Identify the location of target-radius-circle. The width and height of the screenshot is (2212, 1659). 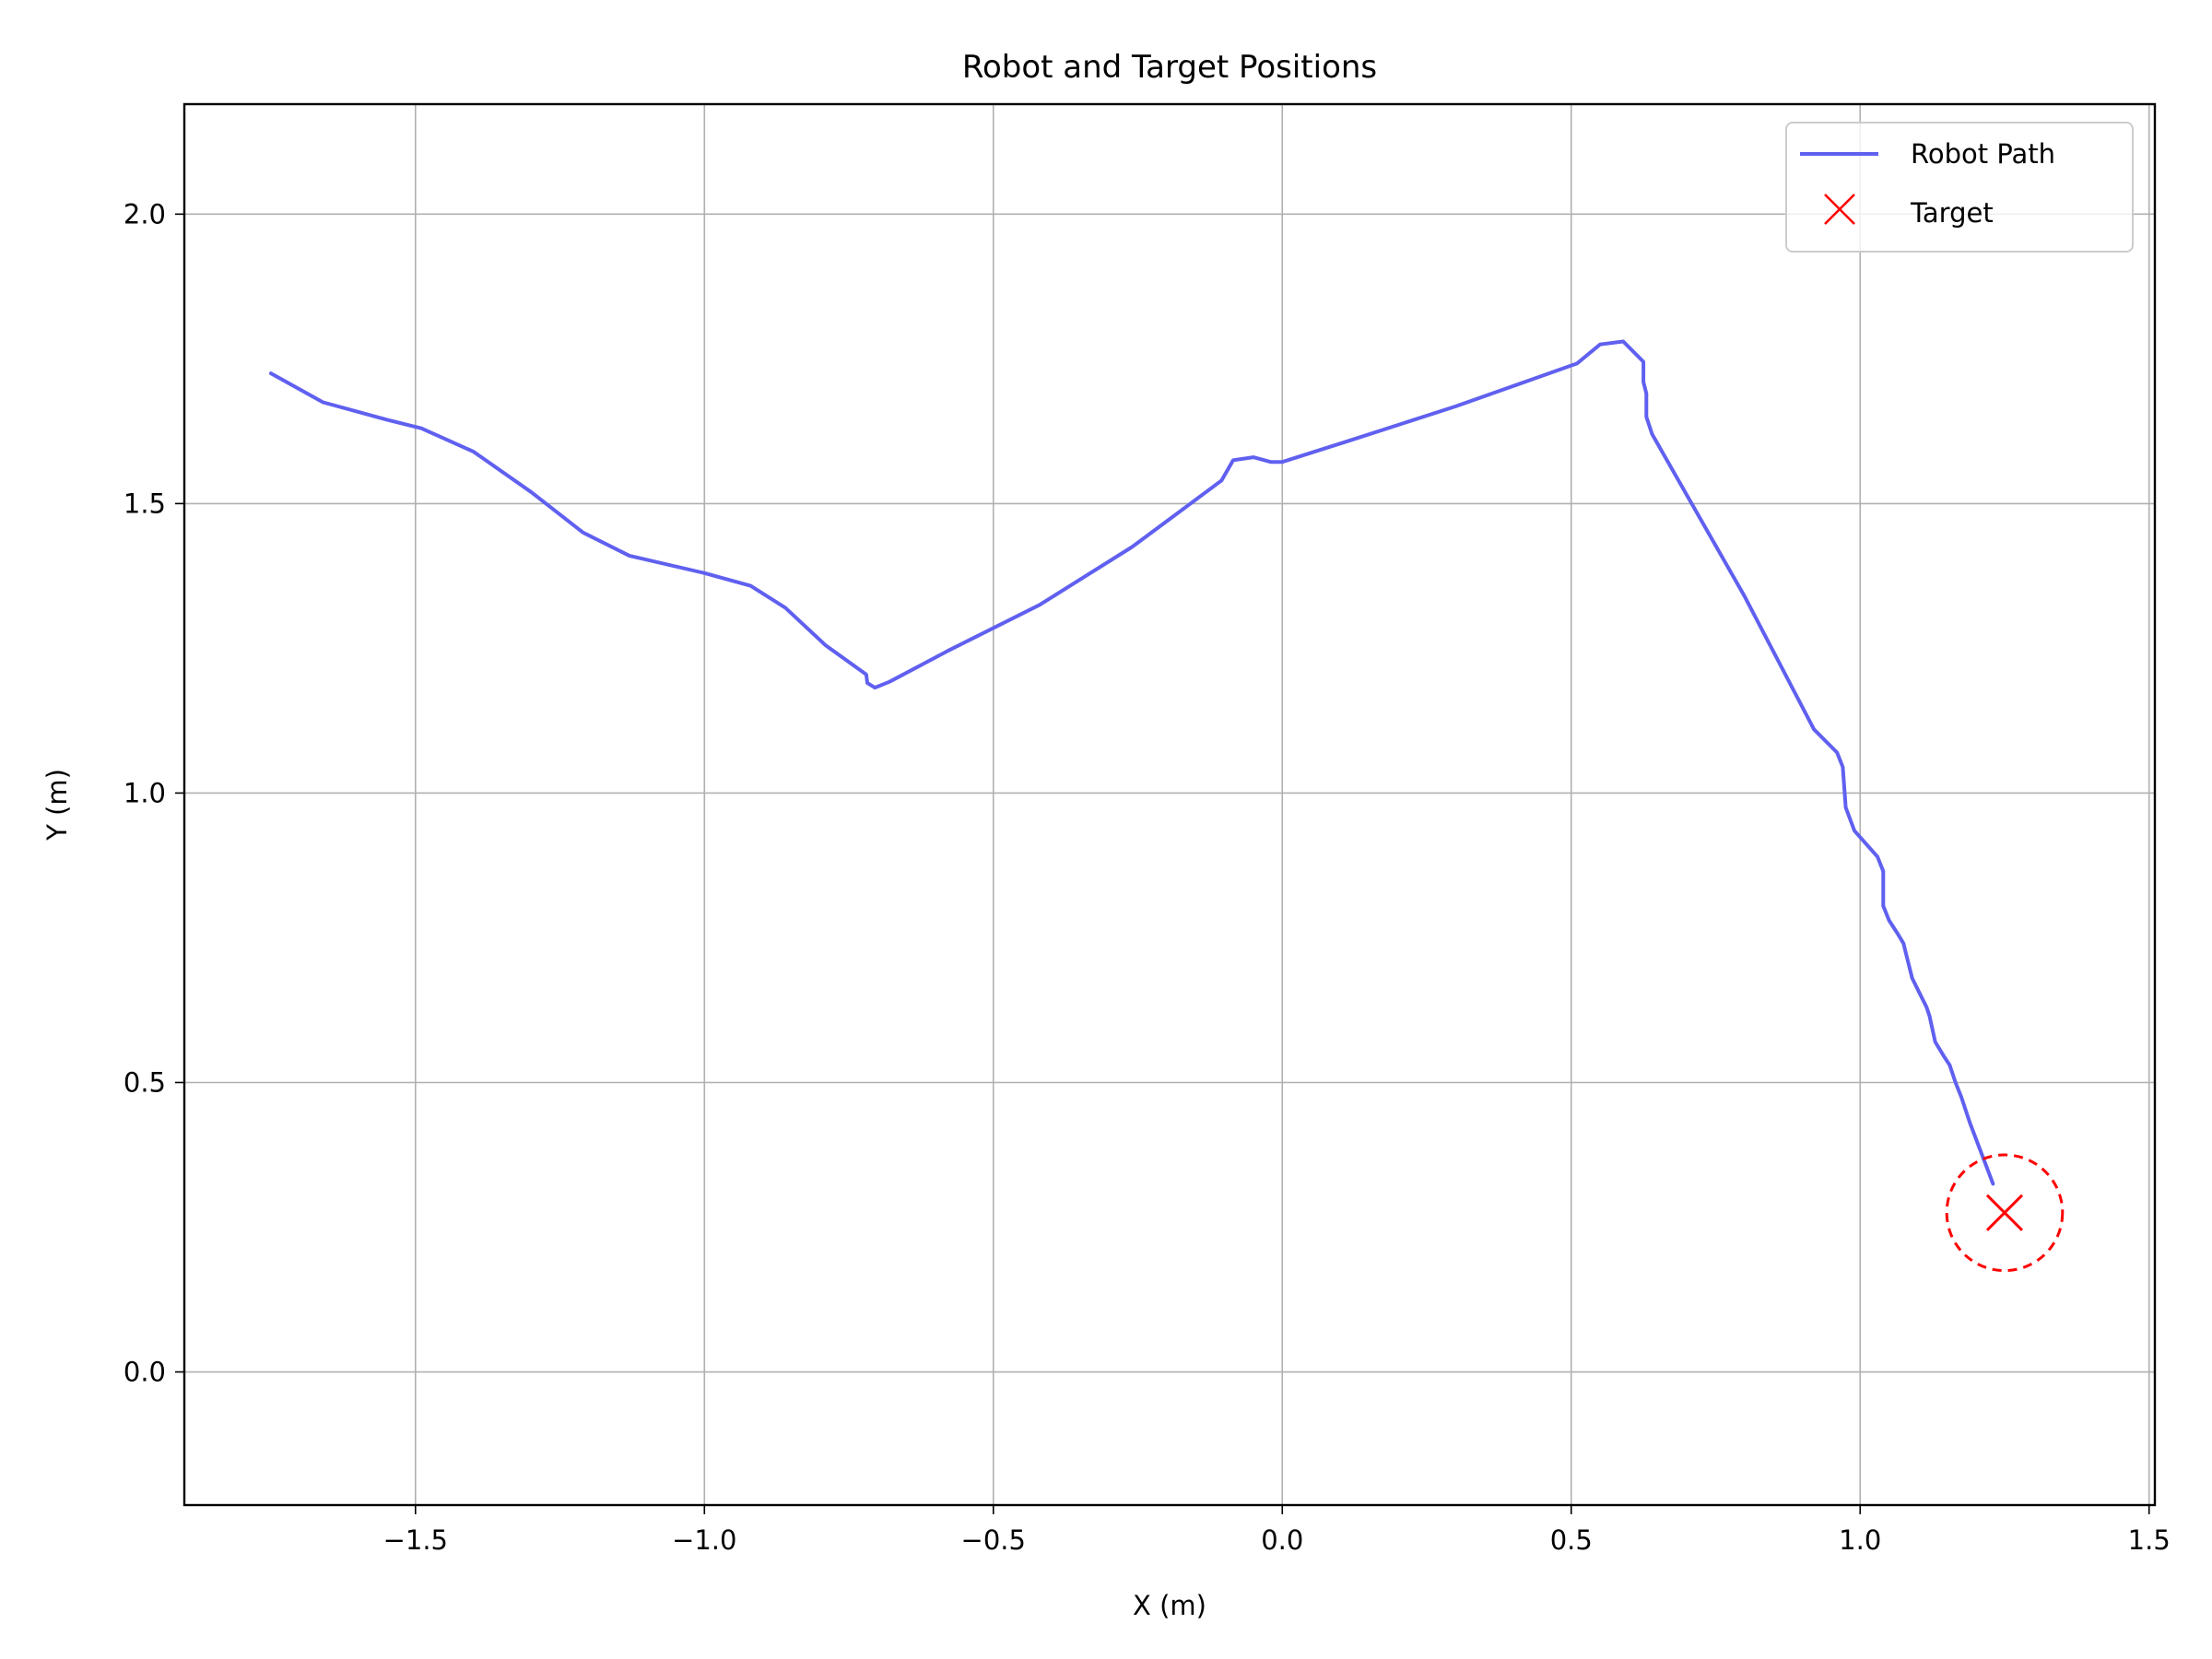
(2005, 1213).